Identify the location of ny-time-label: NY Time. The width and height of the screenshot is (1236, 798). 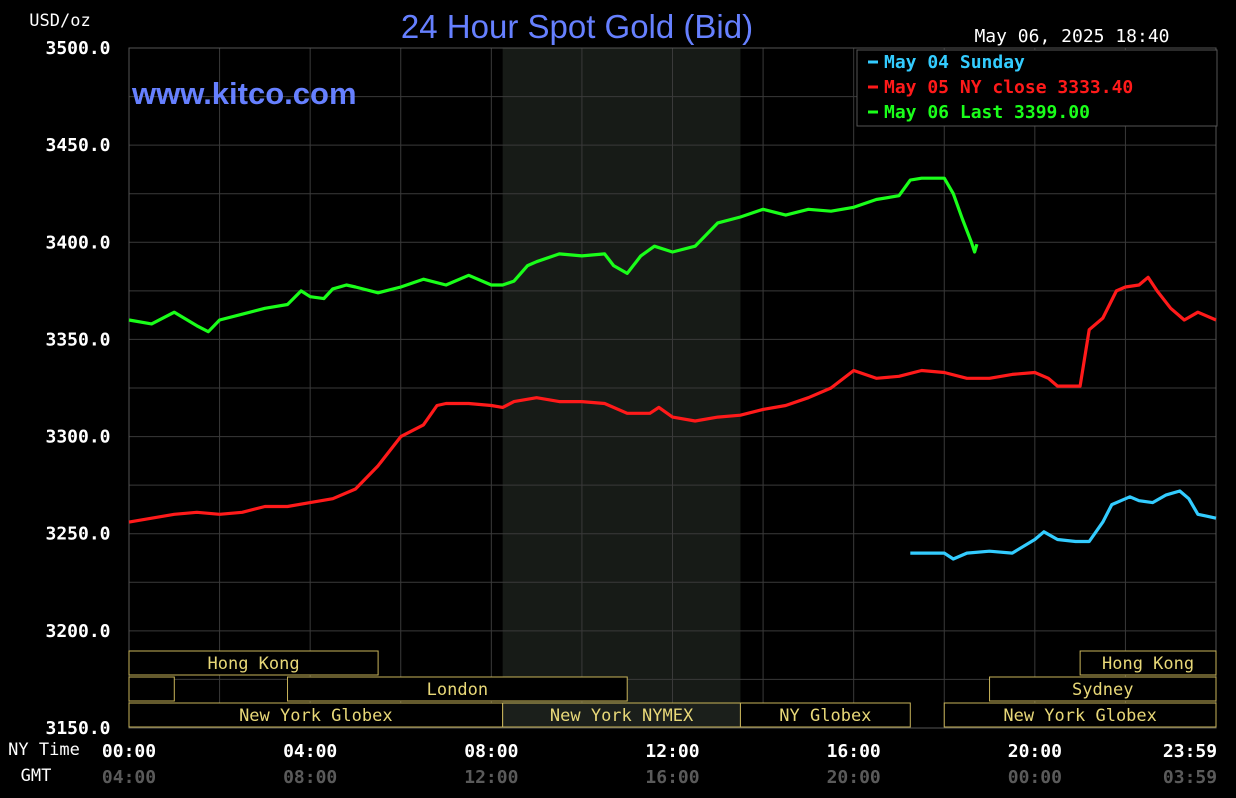
(44, 750).